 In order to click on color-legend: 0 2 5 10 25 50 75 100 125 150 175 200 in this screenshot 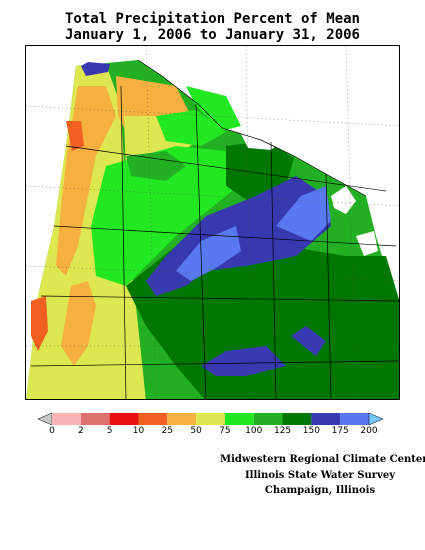, I will do `click(210, 426)`.